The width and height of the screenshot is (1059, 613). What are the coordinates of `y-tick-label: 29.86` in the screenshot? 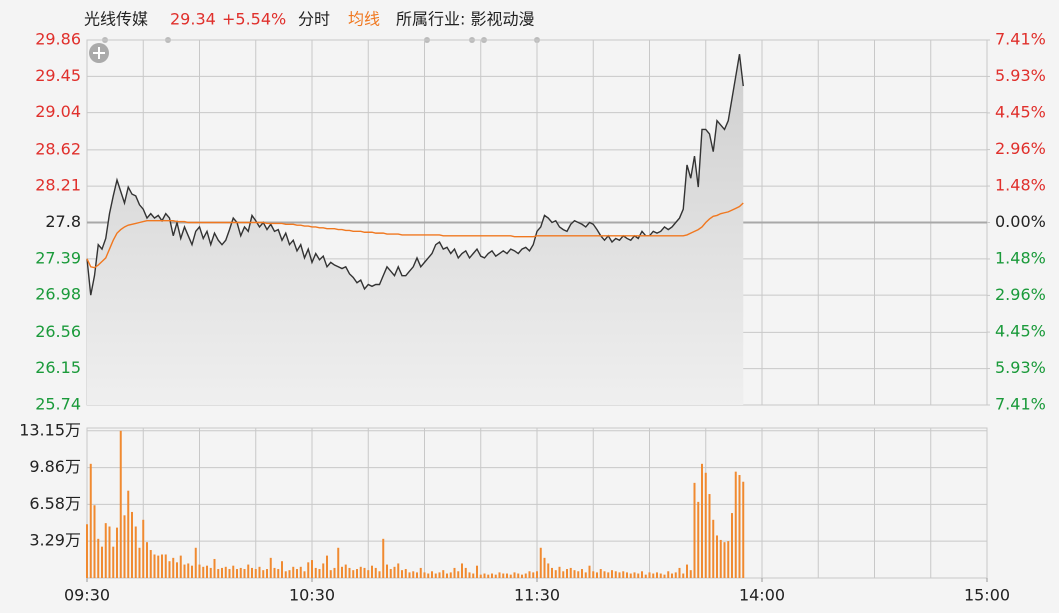 It's located at (58, 39).